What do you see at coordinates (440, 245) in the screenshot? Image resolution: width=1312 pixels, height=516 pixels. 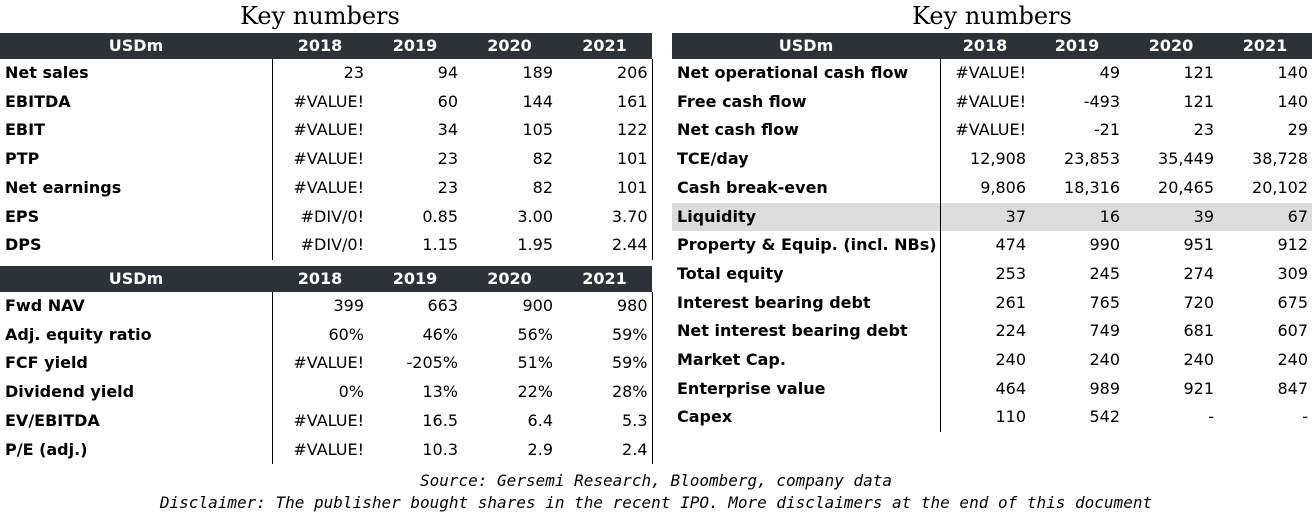 I see `cell-value: 1.15` at bounding box center [440, 245].